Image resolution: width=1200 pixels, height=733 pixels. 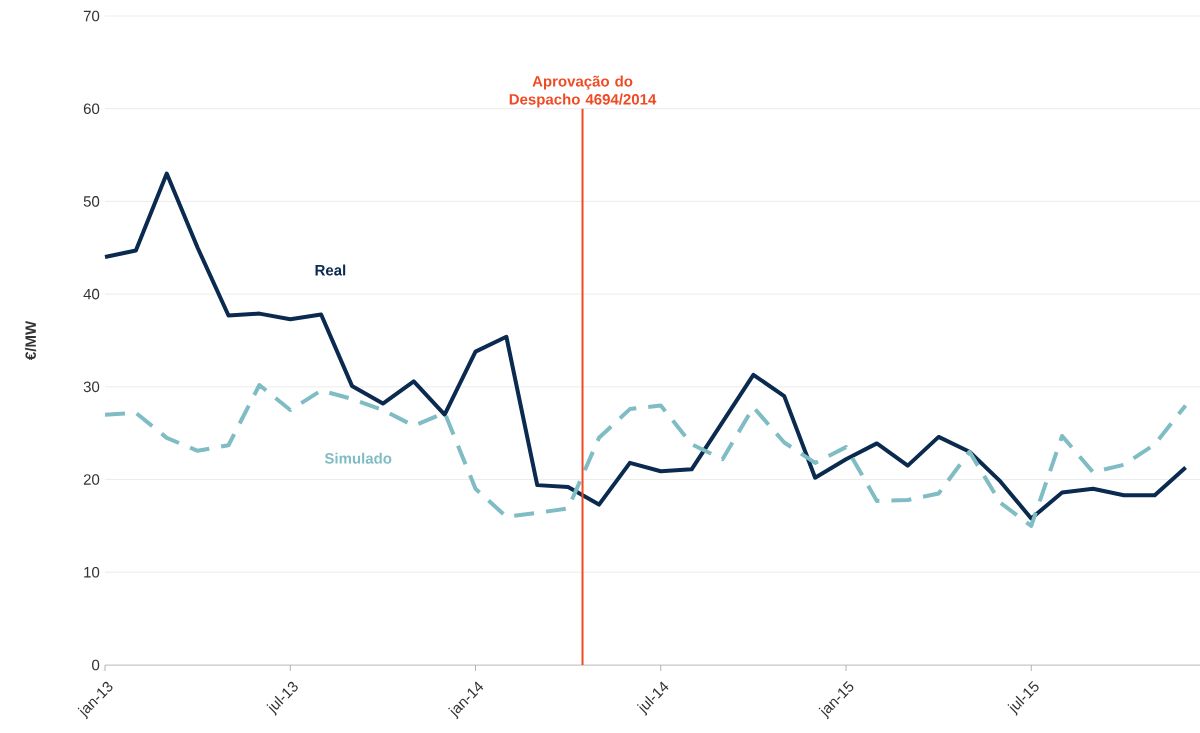 What do you see at coordinates (91, 109) in the screenshot?
I see `y-tick-label: 60` at bounding box center [91, 109].